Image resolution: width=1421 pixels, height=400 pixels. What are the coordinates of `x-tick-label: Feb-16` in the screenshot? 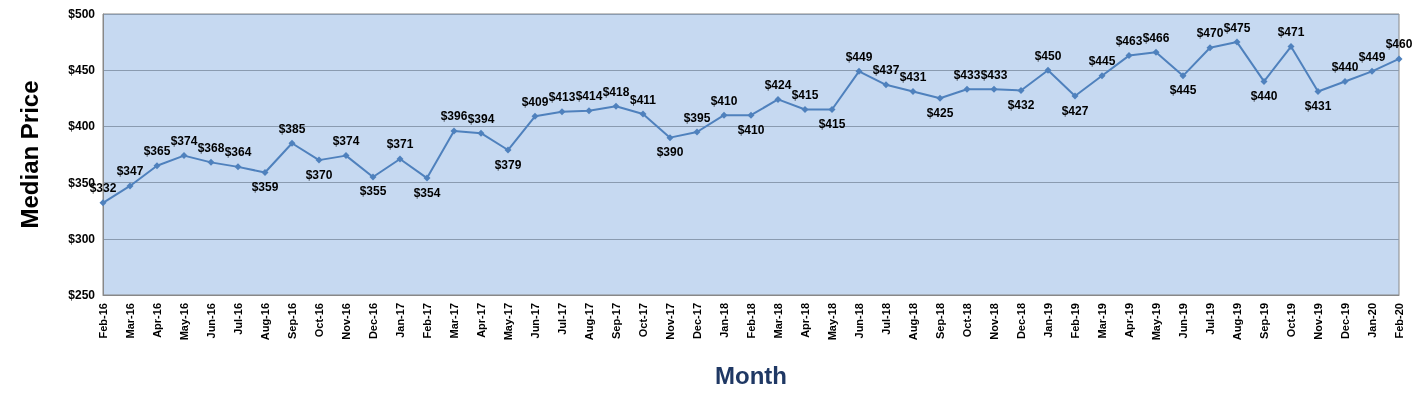 It's located at (103, 321).